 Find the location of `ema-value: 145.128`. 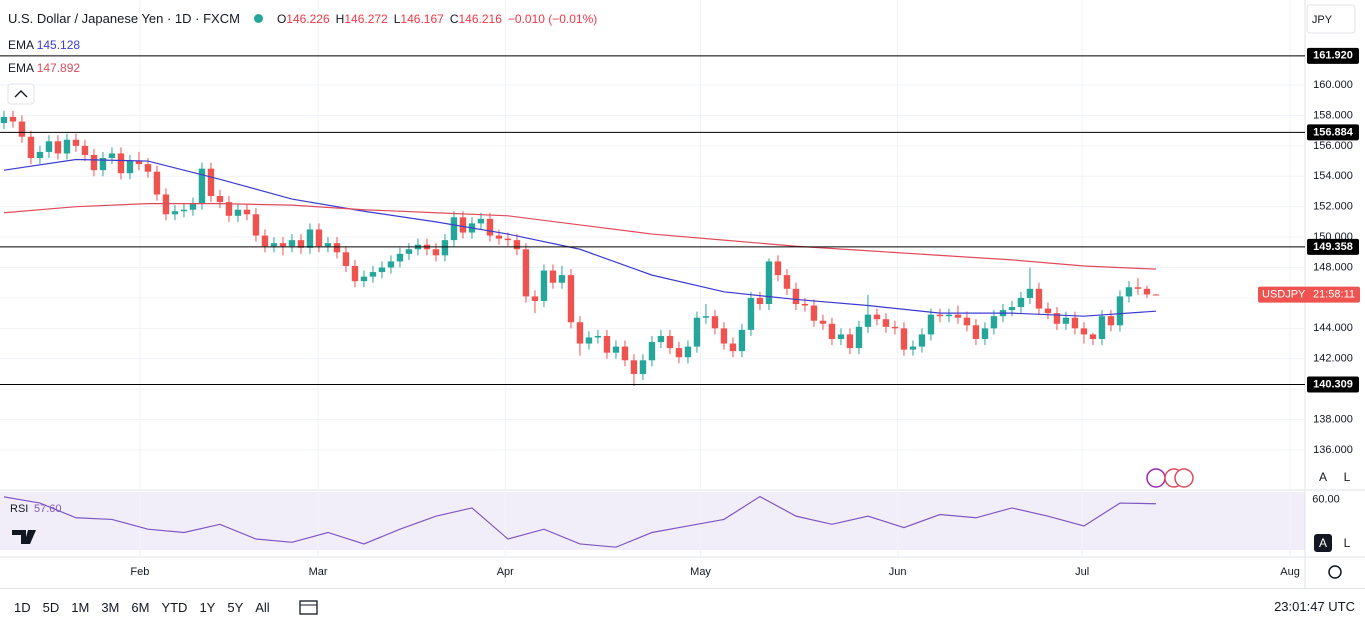

ema-value: 145.128 is located at coordinates (58, 45).